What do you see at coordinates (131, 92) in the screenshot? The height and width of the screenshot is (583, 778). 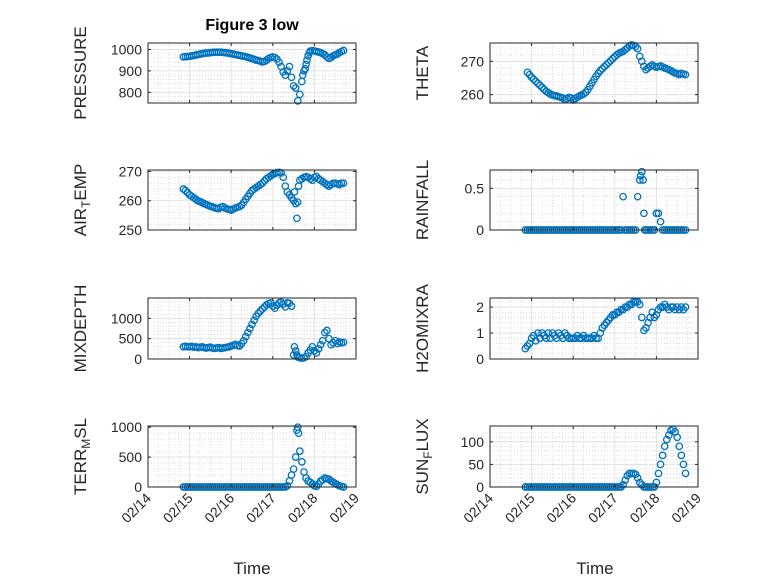 I see `y-tick-label: 800` at bounding box center [131, 92].